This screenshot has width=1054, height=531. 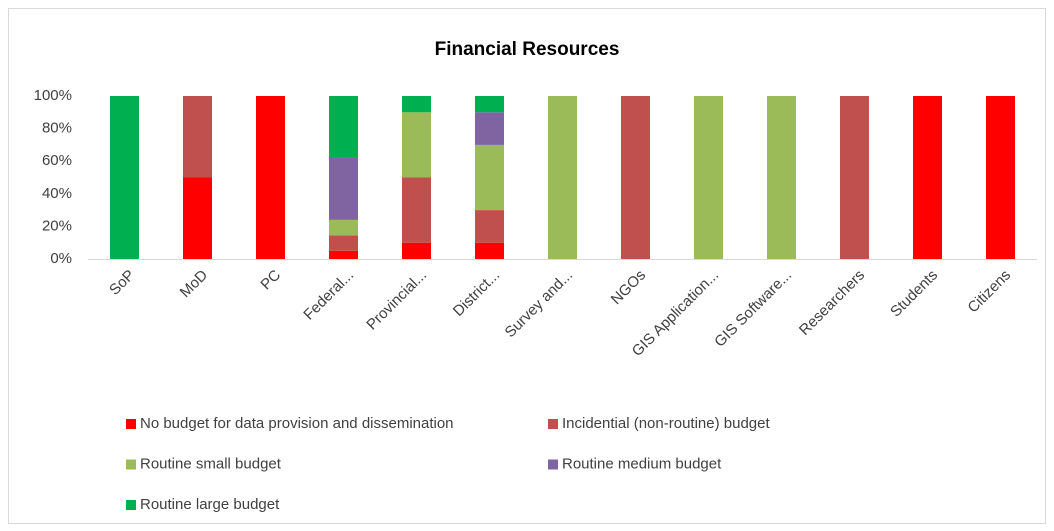 What do you see at coordinates (57, 225) in the screenshot?
I see `y-tick-label: 20%` at bounding box center [57, 225].